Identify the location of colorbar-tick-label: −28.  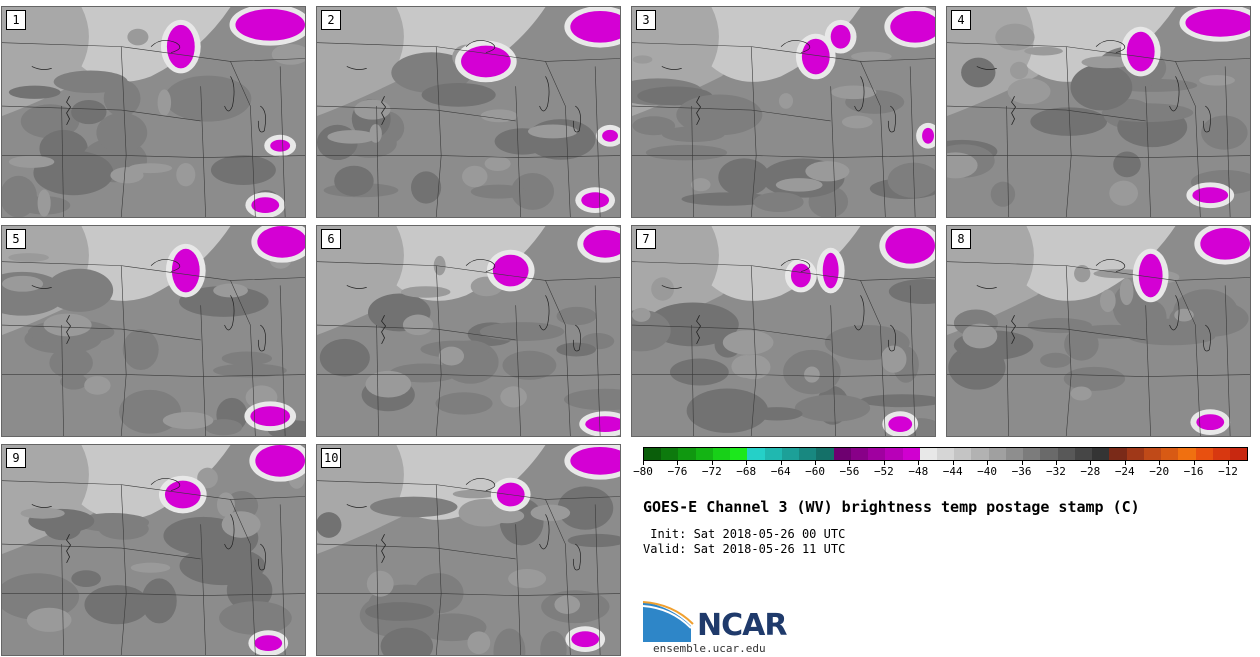
(1090, 471).